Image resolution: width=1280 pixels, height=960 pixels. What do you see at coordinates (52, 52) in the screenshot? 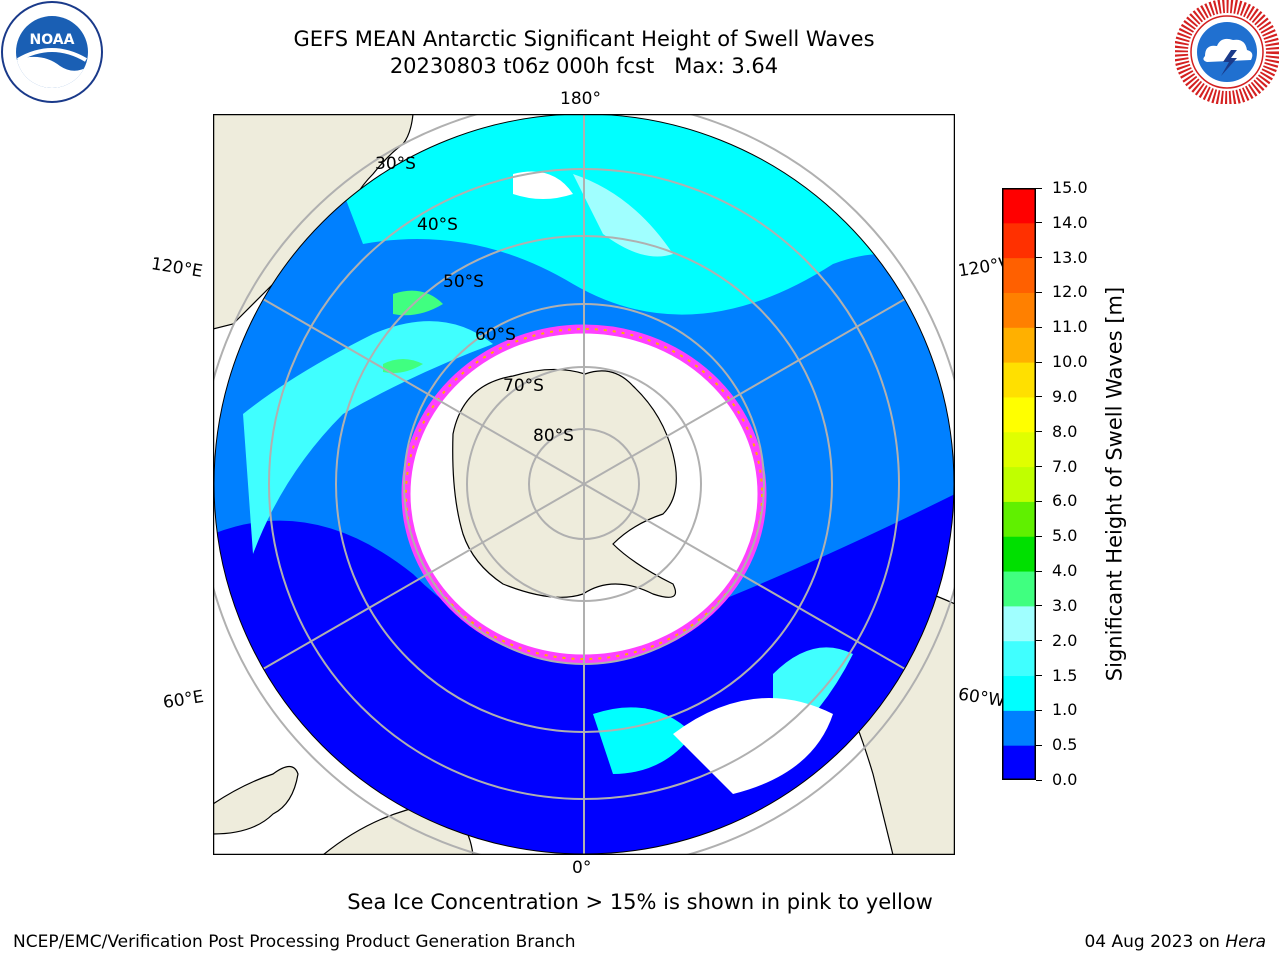
I see `noaa-logo-icon: NOAA` at bounding box center [52, 52].